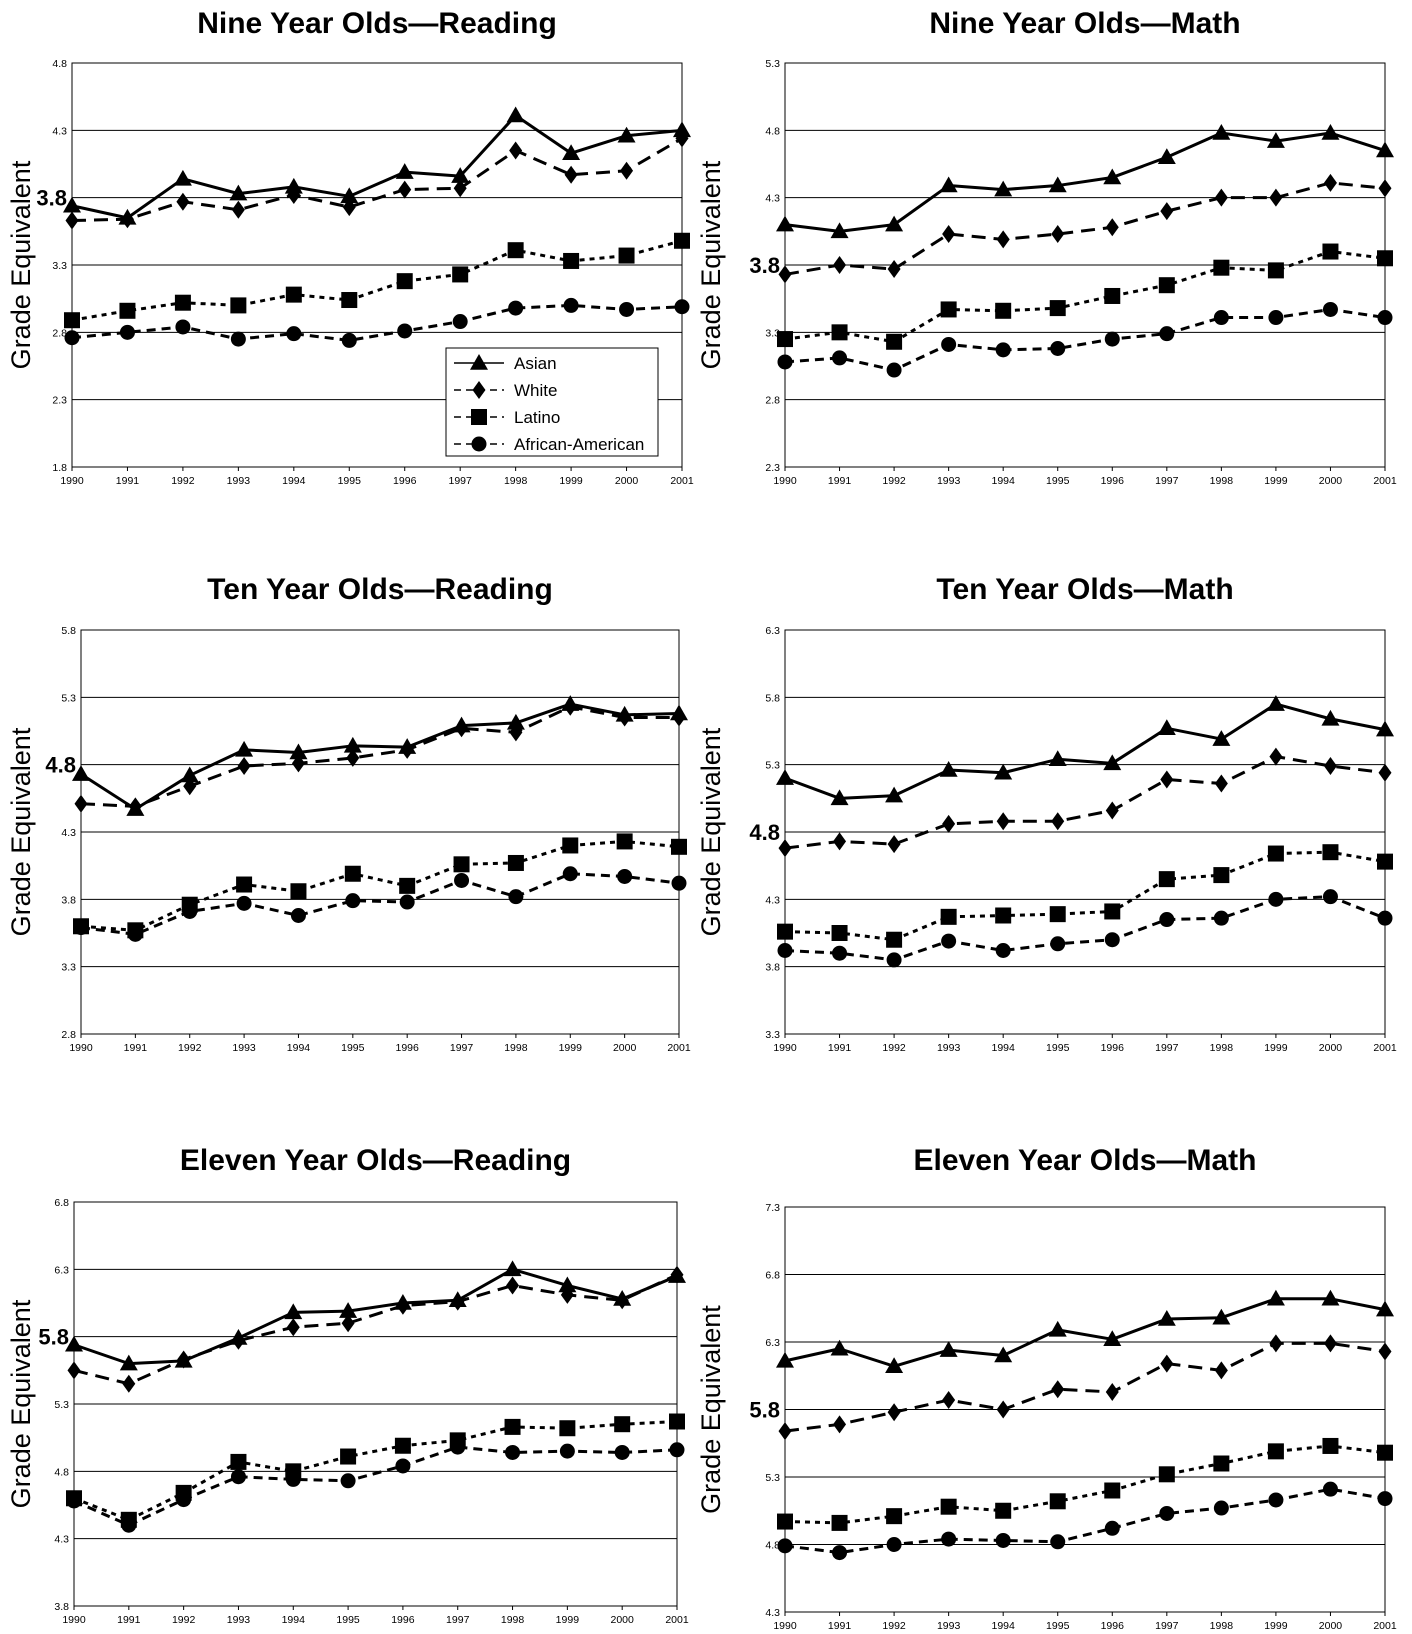 This screenshot has width=1412, height=1634. Describe the element at coordinates (1085, 296) in the screenshot. I see `series-latino` at that location.